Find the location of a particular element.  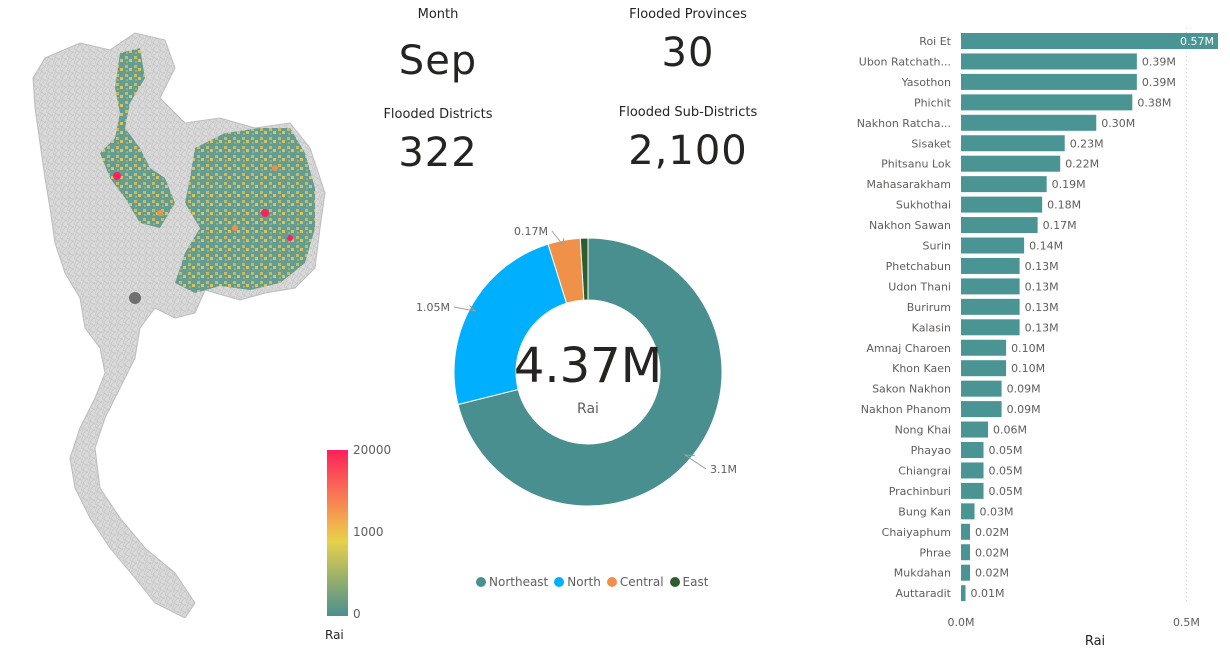

legend-label-central: Central is located at coordinates (641, 582).